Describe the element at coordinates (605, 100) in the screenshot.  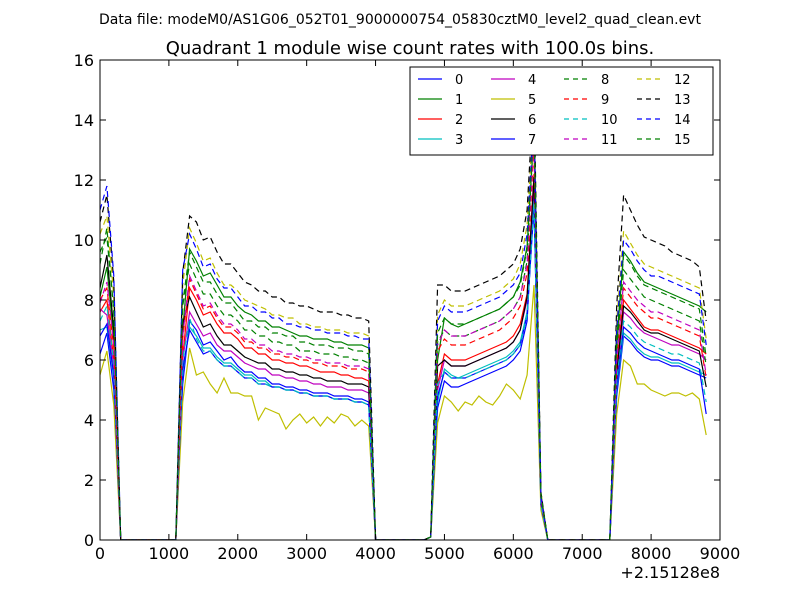
I see `legend-label-9: 9` at that location.